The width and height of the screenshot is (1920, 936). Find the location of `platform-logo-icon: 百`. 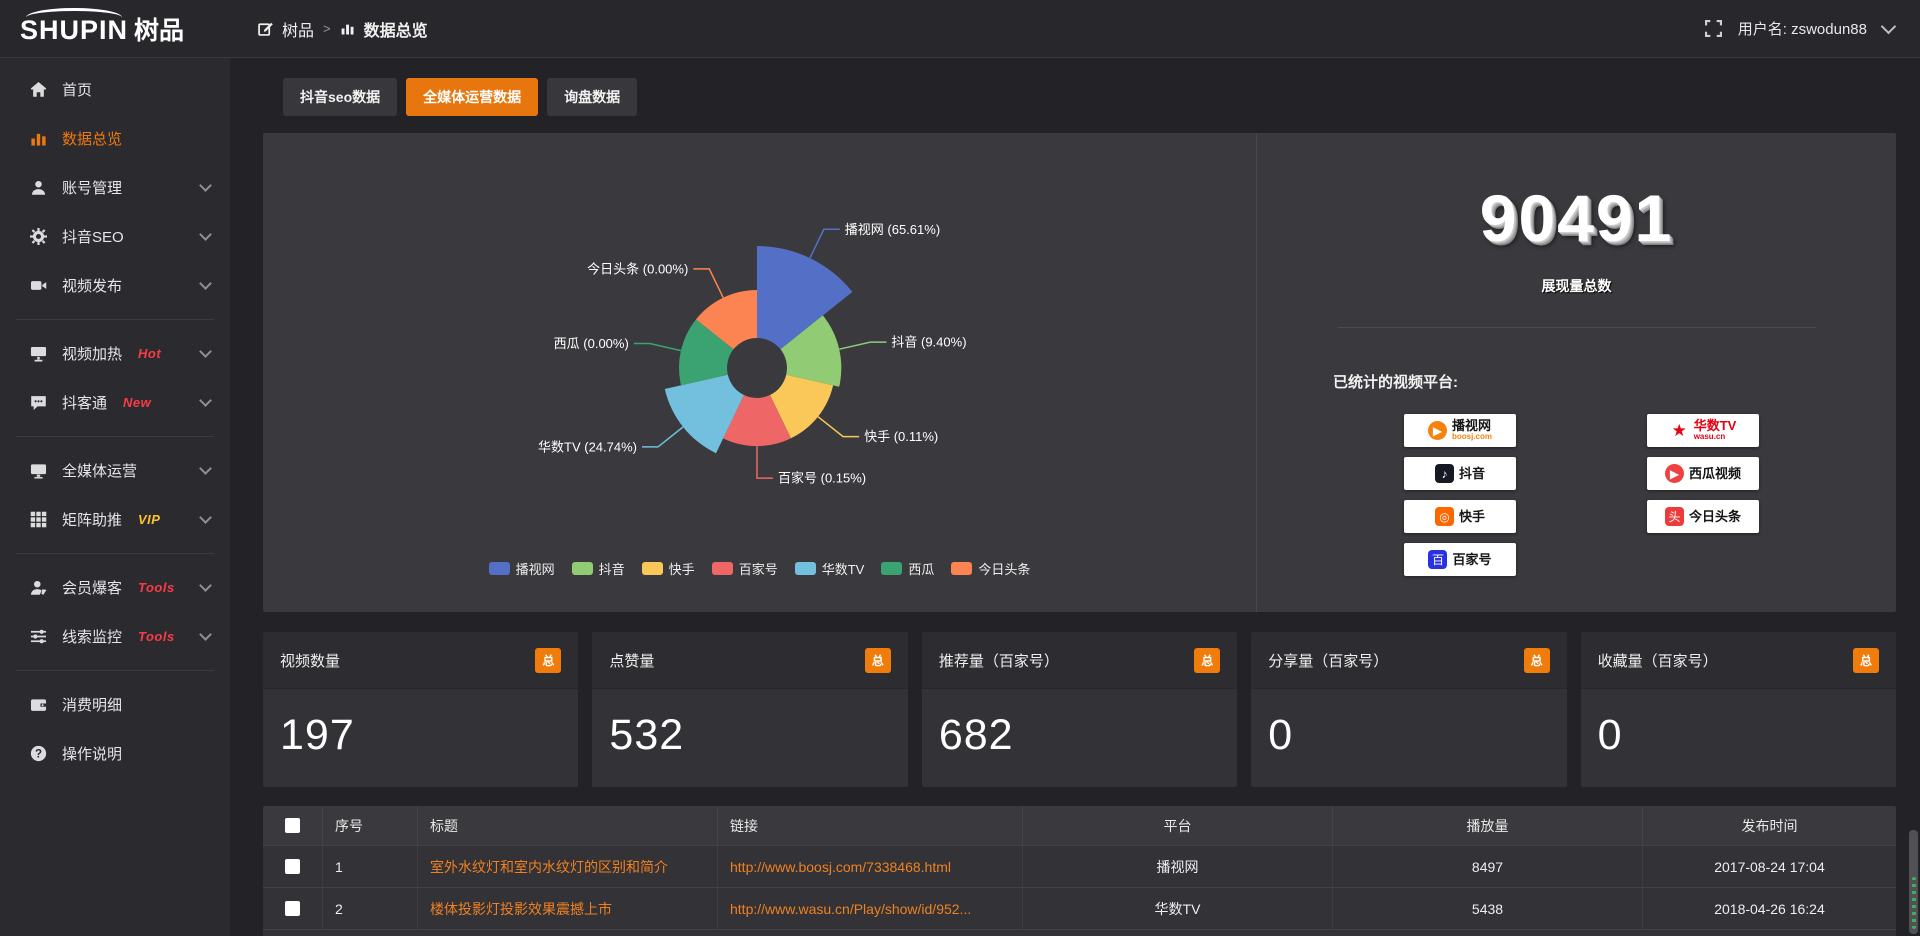

platform-logo-icon: 百 is located at coordinates (1438, 559).